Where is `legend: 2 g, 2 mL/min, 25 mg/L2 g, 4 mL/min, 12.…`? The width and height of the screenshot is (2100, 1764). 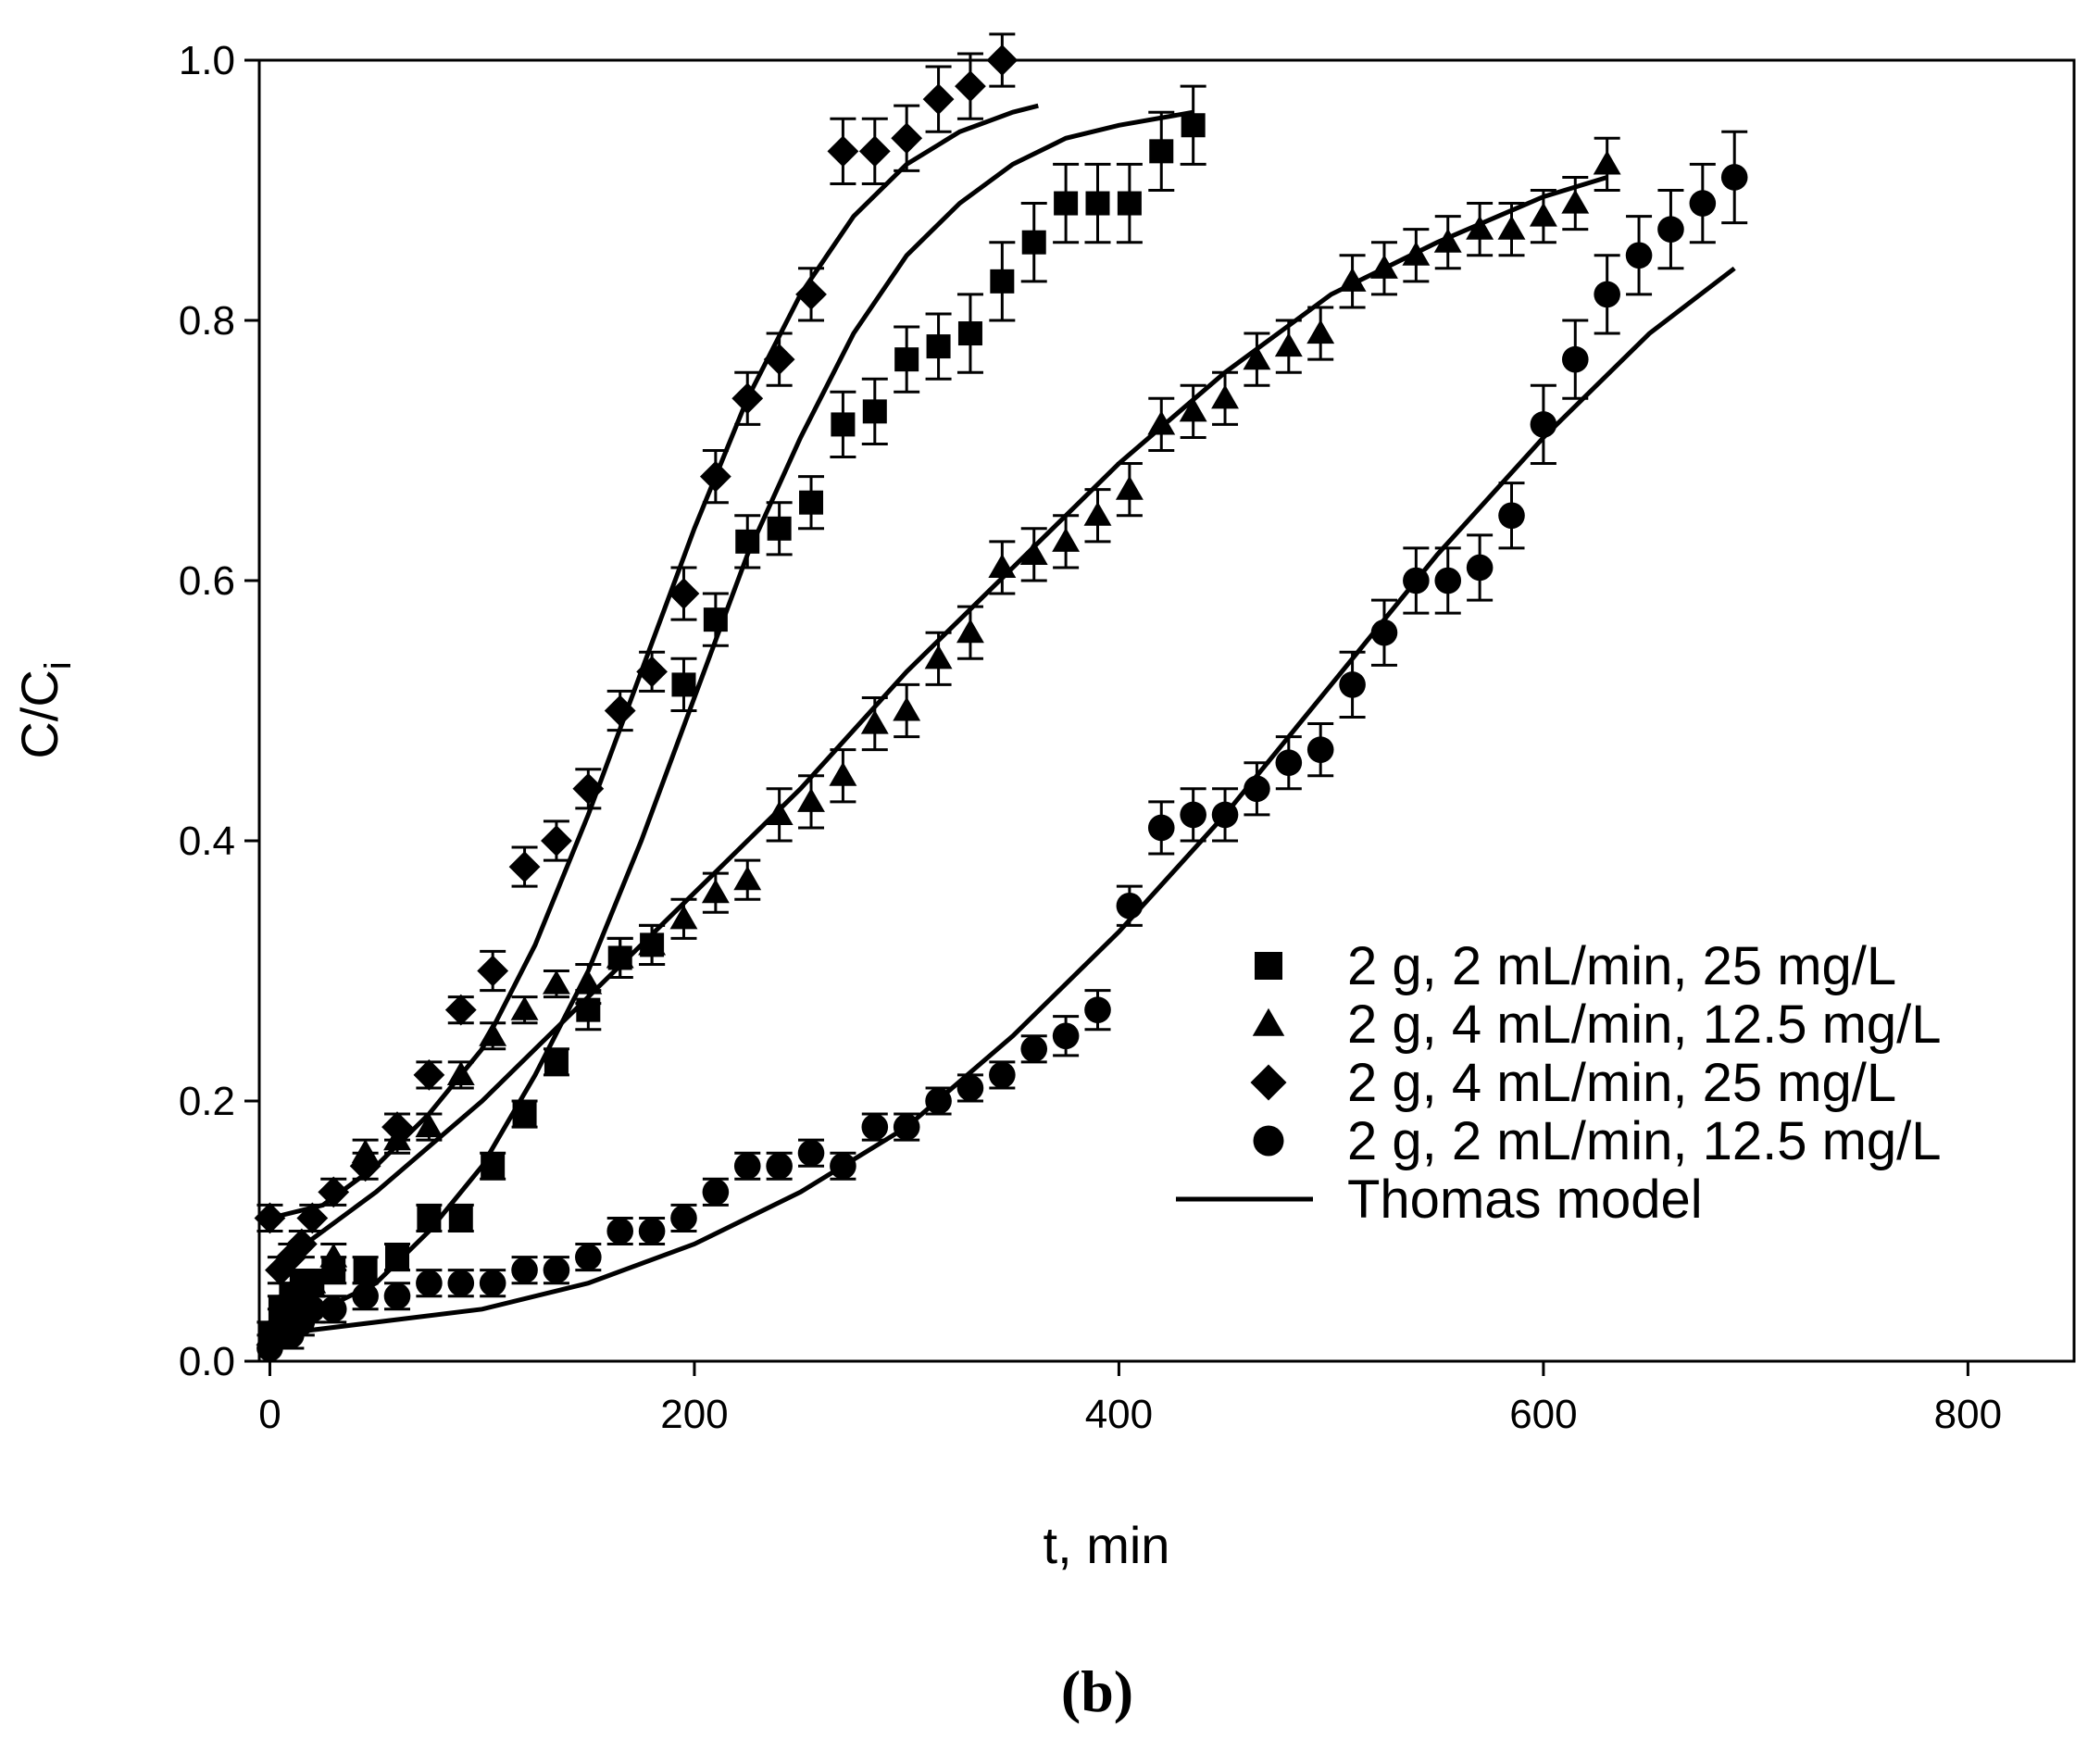
legend: 2 g, 2 mL/min, 25 mg/L2 g, 4 mL/min, 12.… is located at coordinates (1559, 1083).